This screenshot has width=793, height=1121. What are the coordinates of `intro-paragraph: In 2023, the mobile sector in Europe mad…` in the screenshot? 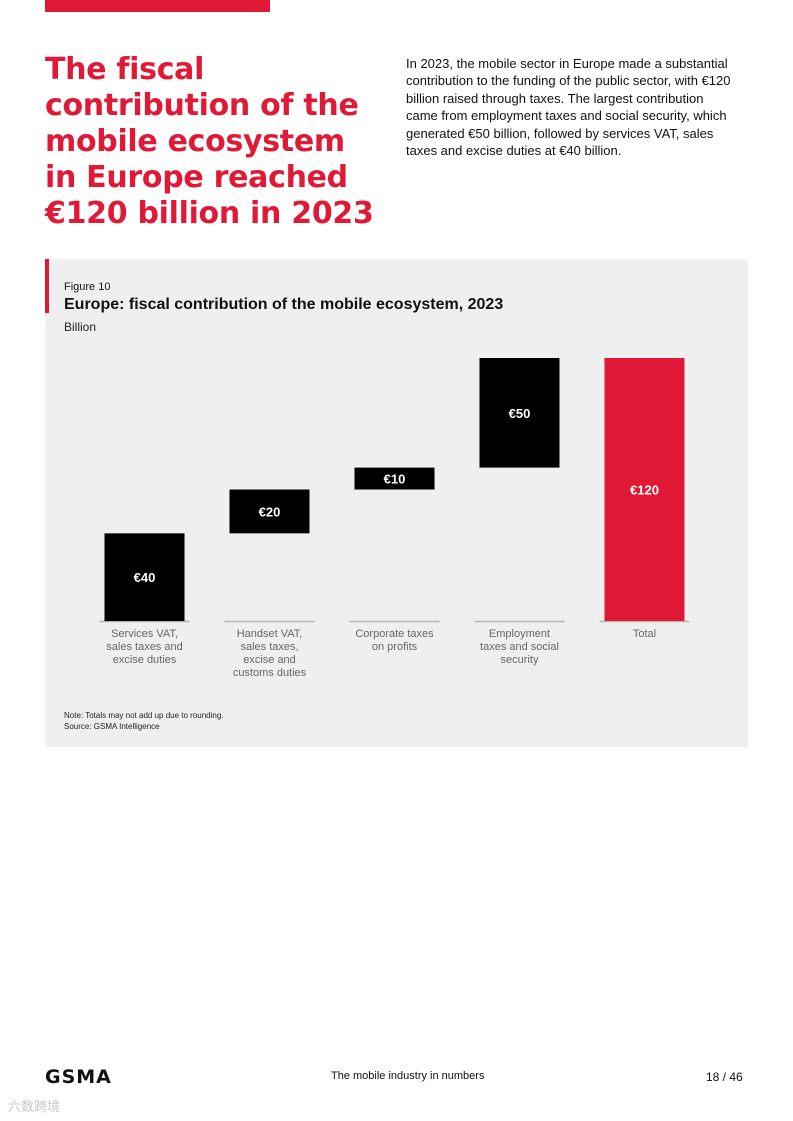 It's located at (568, 107).